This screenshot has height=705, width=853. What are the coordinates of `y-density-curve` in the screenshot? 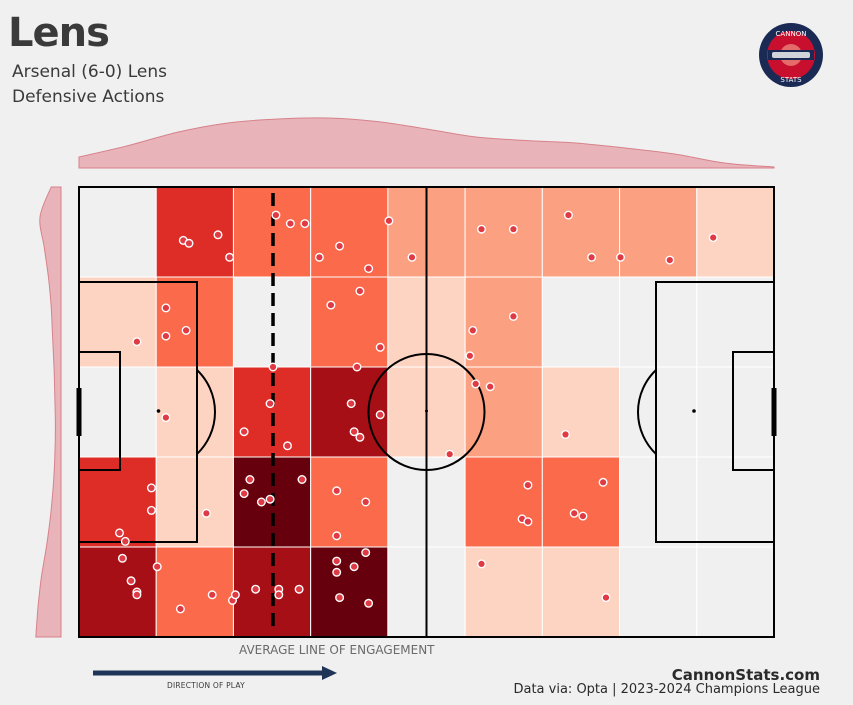 It's located at (48, 412).